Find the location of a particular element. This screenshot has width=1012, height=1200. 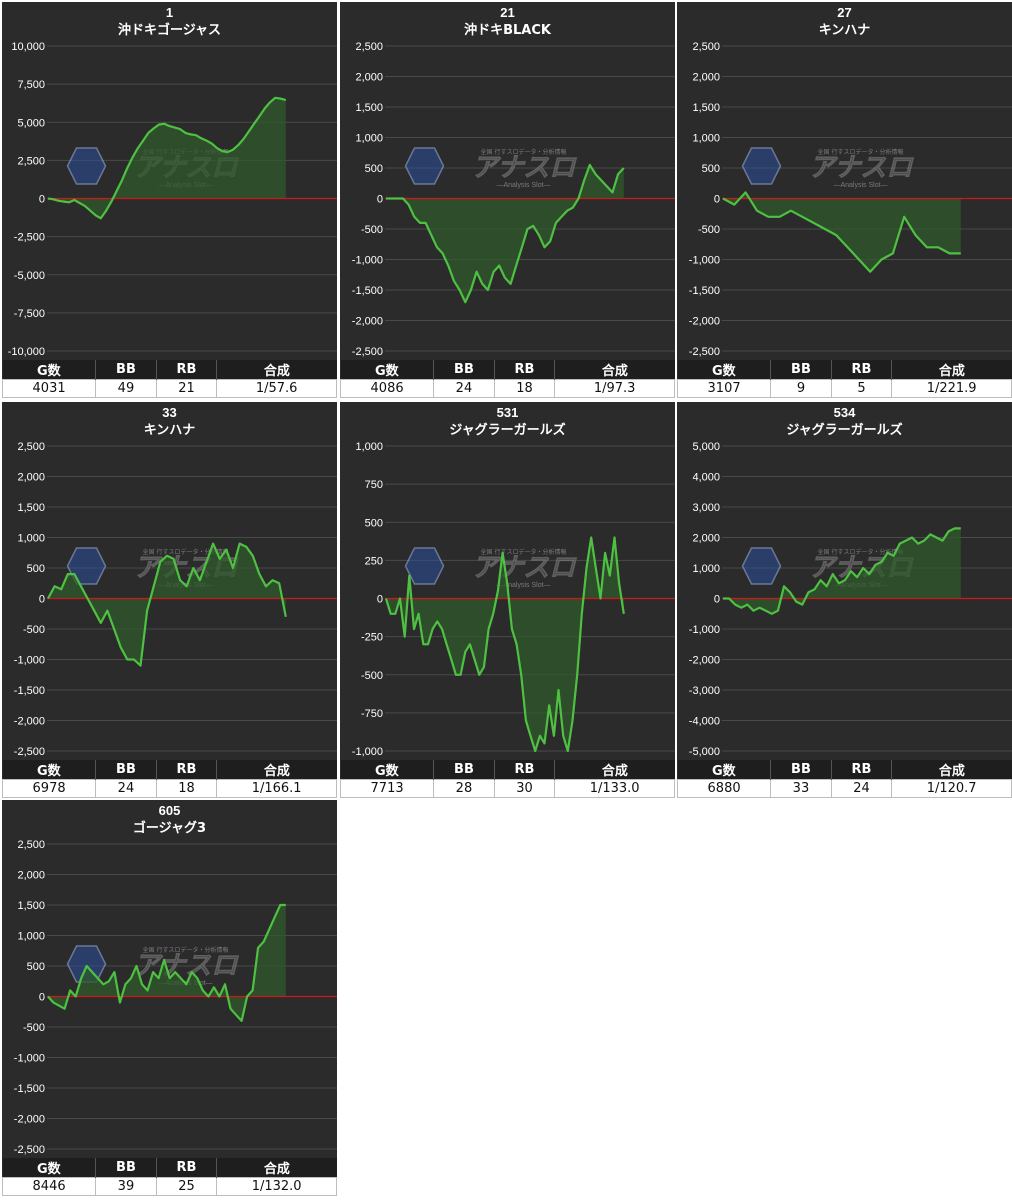

machine-number: 605 is located at coordinates (170, 810).